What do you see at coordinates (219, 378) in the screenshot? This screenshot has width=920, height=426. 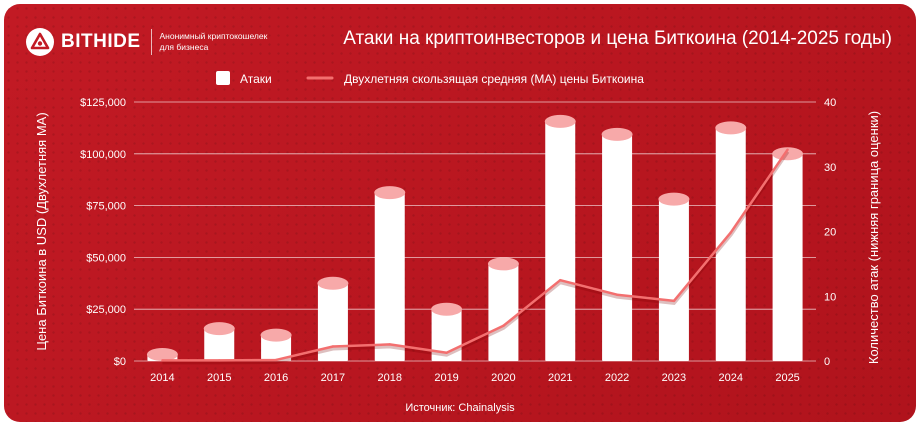 I see `x-tick-label: 2015` at bounding box center [219, 378].